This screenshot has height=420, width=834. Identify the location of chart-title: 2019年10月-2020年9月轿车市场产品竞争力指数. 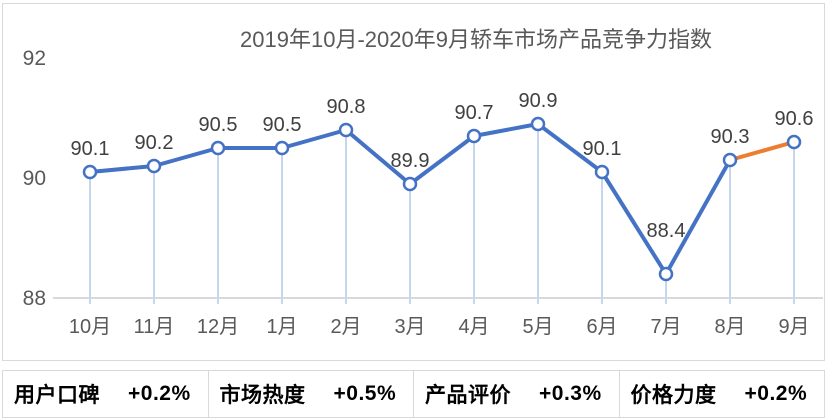
(476, 39).